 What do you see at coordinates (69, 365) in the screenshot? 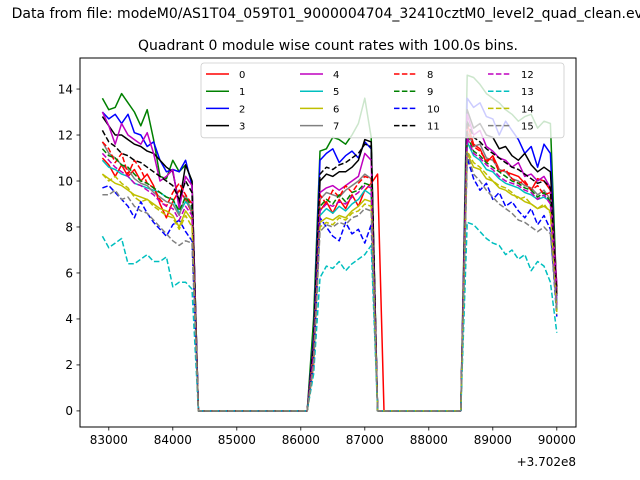
I see `y-tick-label-2: 2` at bounding box center [69, 365].